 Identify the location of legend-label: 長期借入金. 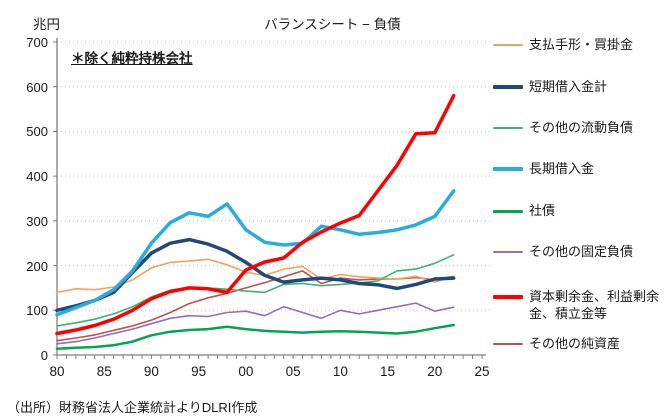
(562, 168).